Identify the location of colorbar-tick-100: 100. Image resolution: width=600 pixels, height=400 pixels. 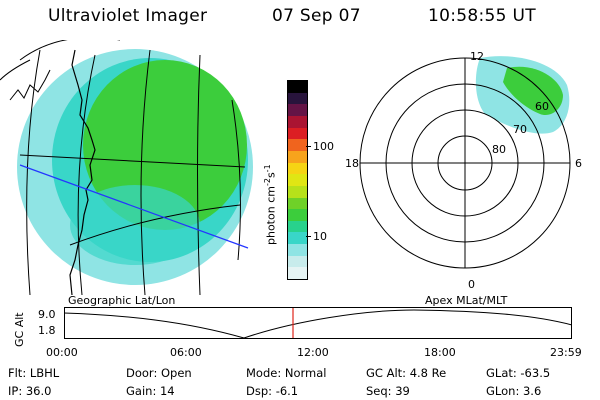
(323, 146).